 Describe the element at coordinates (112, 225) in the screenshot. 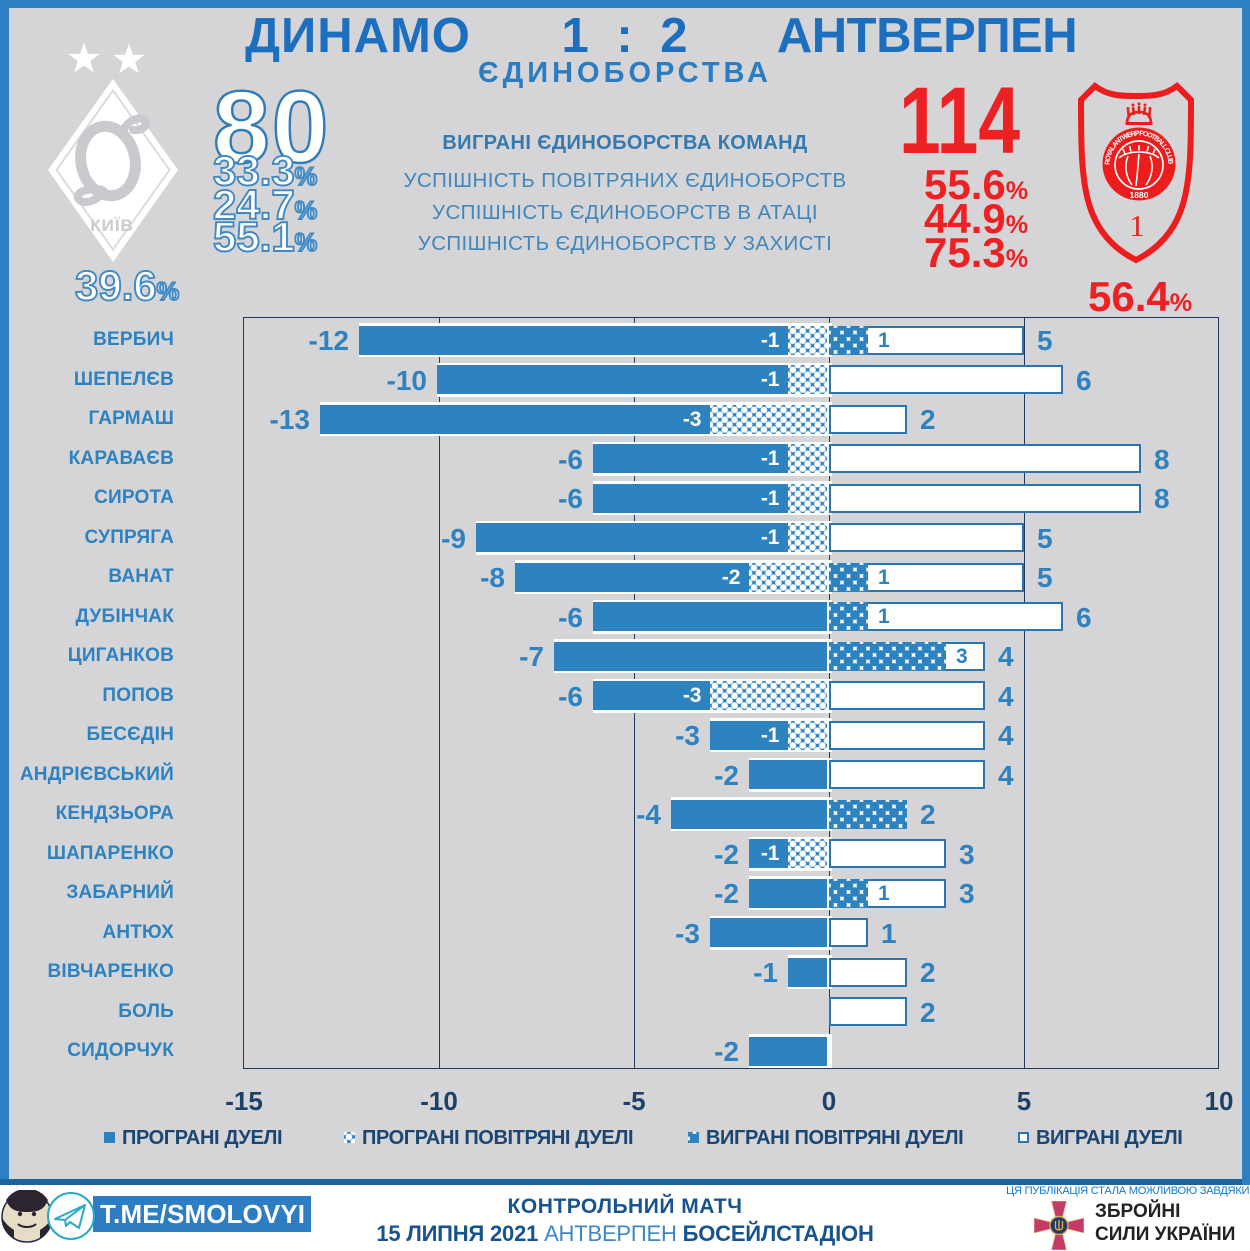

I see `svg-text: КИЇВ` at that location.